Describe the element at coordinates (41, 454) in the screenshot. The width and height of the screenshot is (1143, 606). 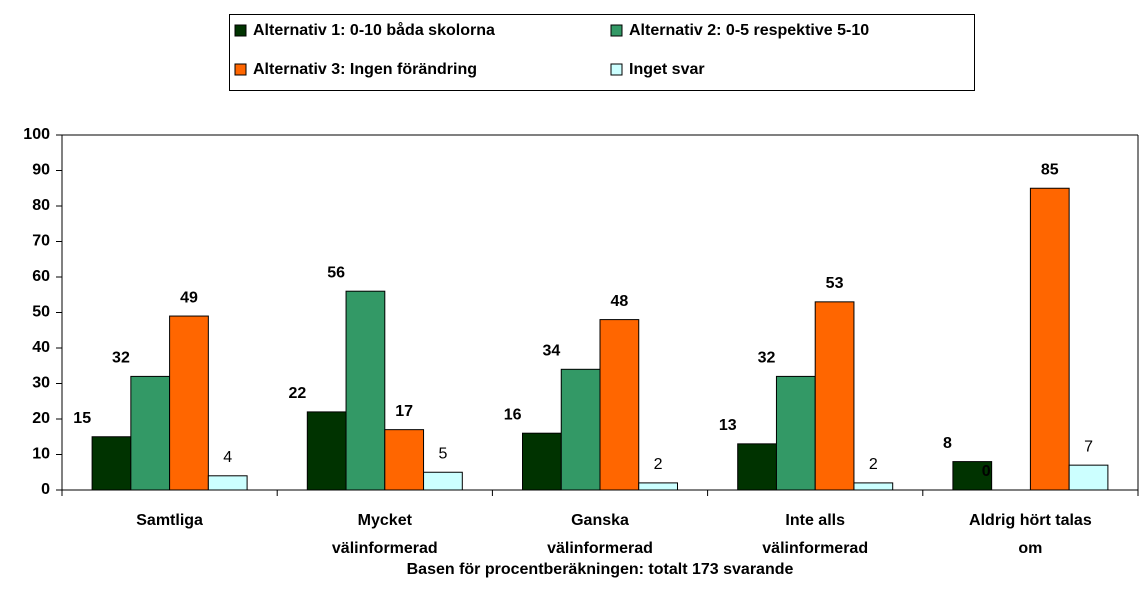
I see `y-tick-label: 10` at that location.